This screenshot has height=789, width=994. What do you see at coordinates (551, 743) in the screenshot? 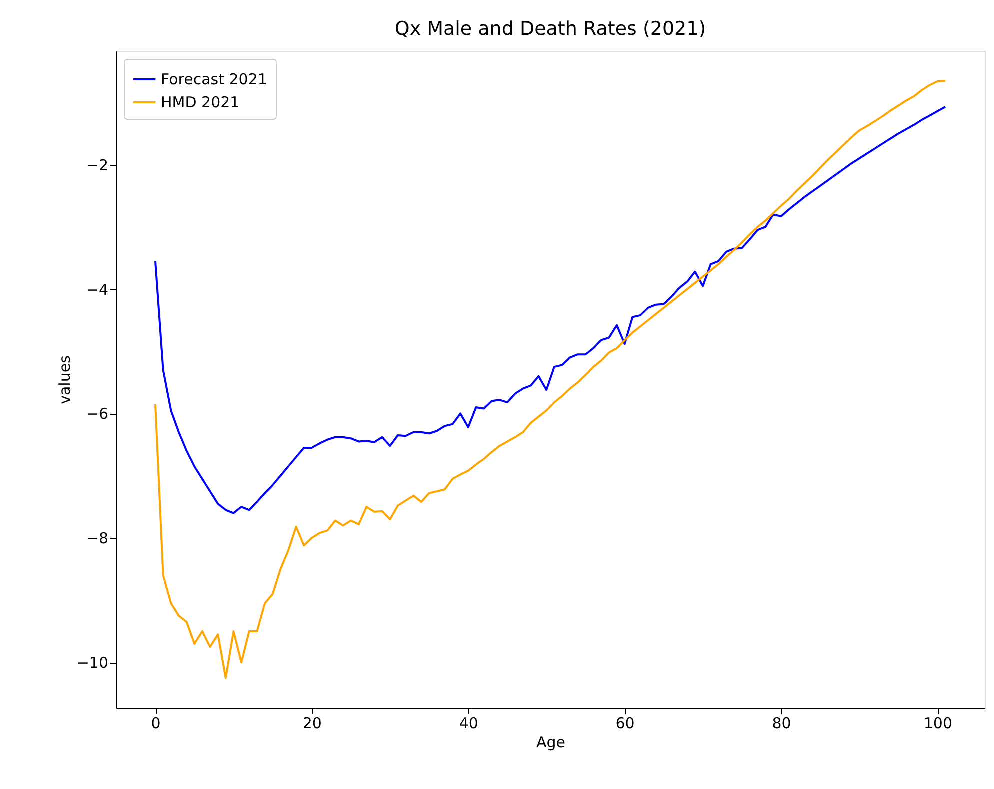
I see `x-axis-title: Age` at bounding box center [551, 743].